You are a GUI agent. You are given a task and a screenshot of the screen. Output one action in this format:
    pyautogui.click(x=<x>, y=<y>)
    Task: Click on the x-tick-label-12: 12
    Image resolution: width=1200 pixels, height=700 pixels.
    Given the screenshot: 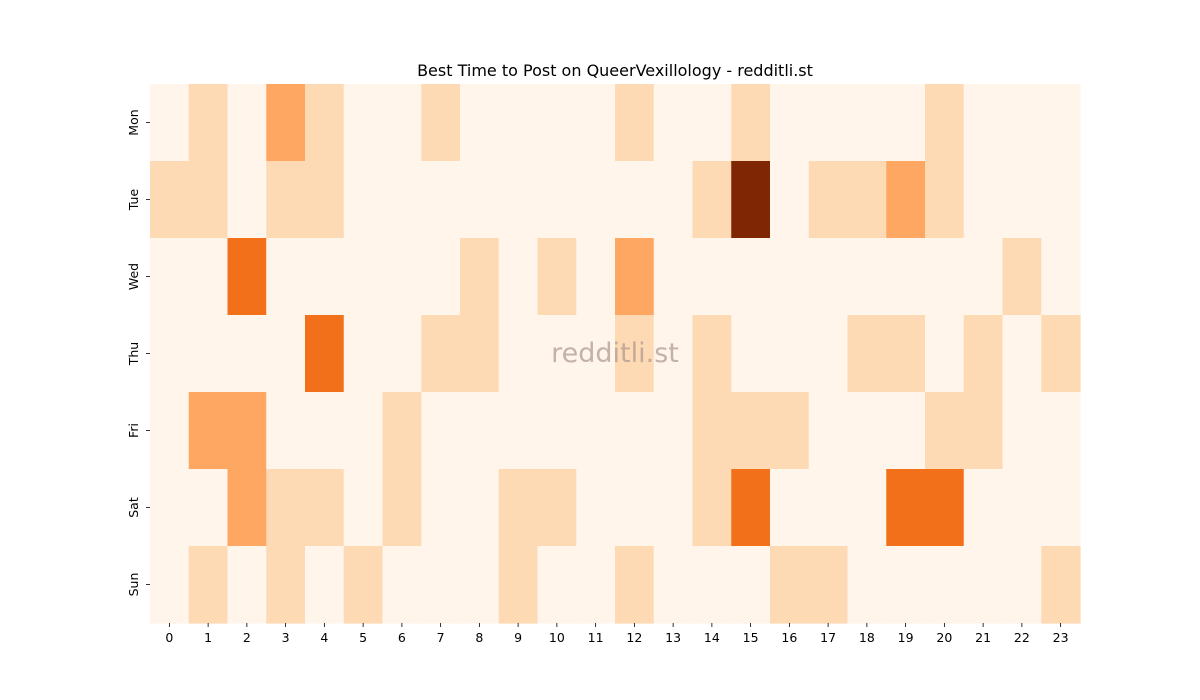 What is the action you would take?
    pyautogui.click(x=634, y=637)
    